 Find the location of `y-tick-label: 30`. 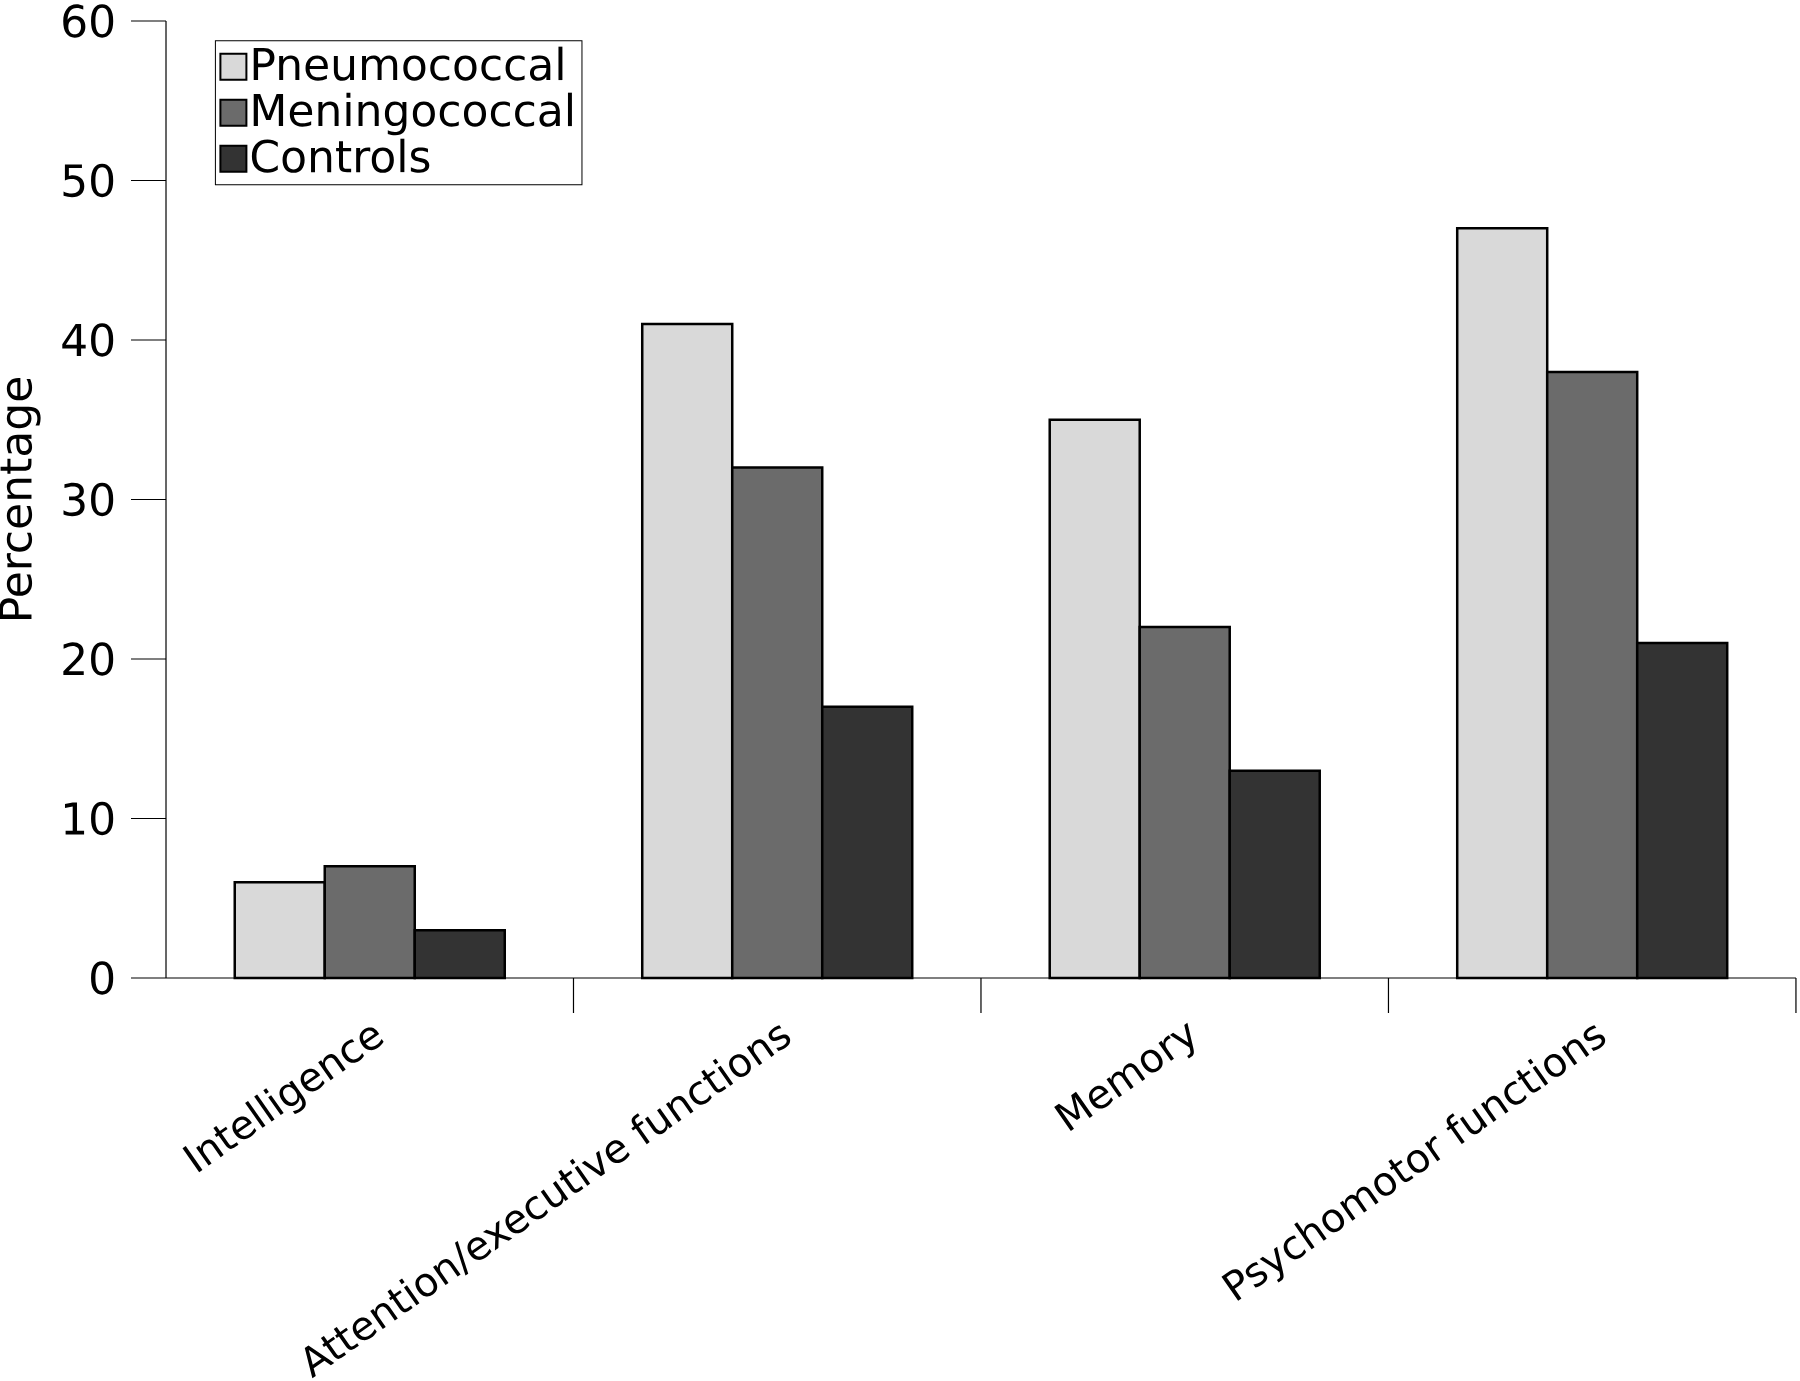

y-tick-label: 30 is located at coordinates (88, 499).